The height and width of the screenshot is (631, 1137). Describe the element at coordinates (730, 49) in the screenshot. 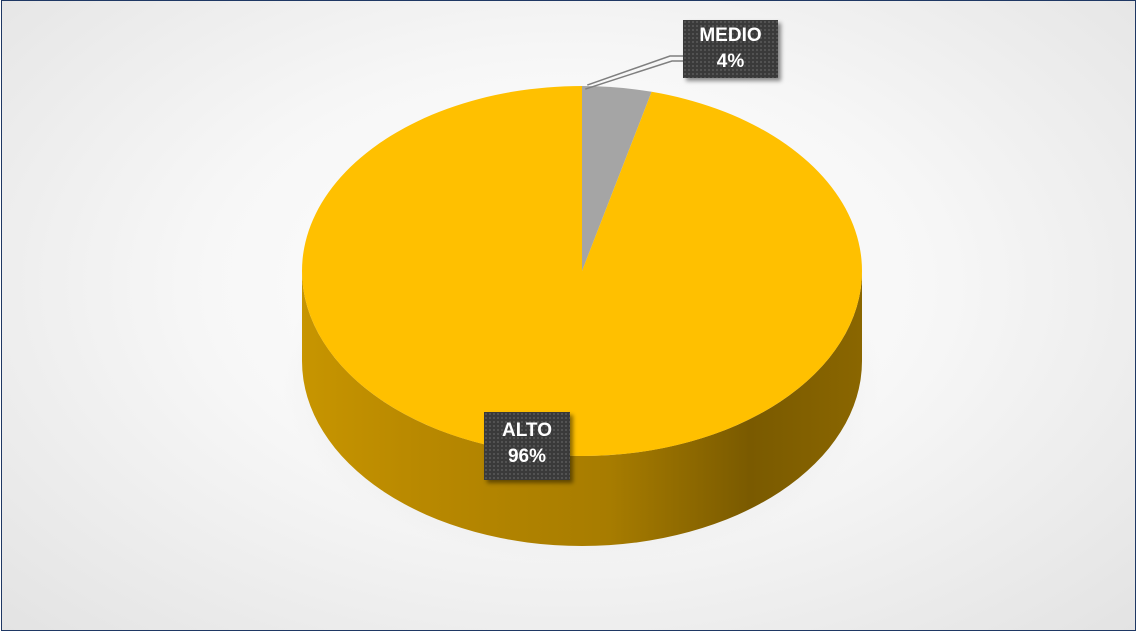

I see `data-label-medio: MEDIO 4%` at that location.